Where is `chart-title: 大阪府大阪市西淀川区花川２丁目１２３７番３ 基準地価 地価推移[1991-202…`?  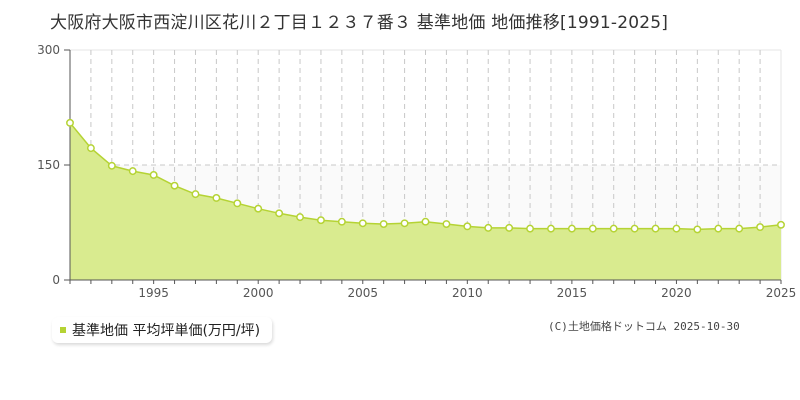 chart-title: 大阪府大阪市西淀川区花川２丁目１２３７番３ 基準地価 地価推移[1991-202… is located at coordinates (359, 23).